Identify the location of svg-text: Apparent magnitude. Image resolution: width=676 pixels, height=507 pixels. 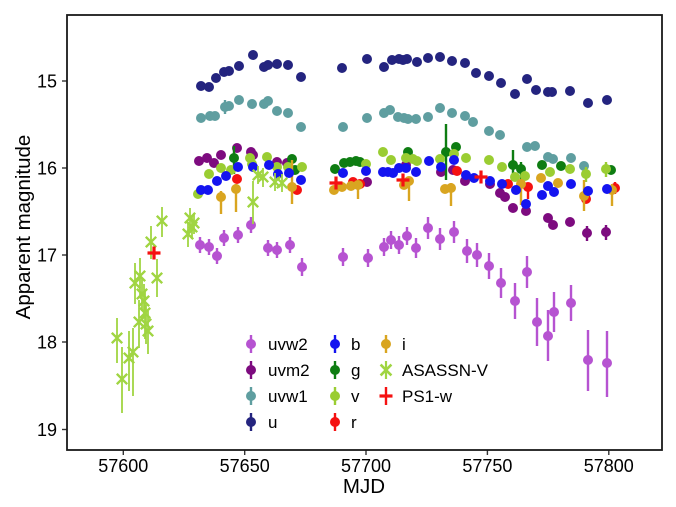
(23, 227).